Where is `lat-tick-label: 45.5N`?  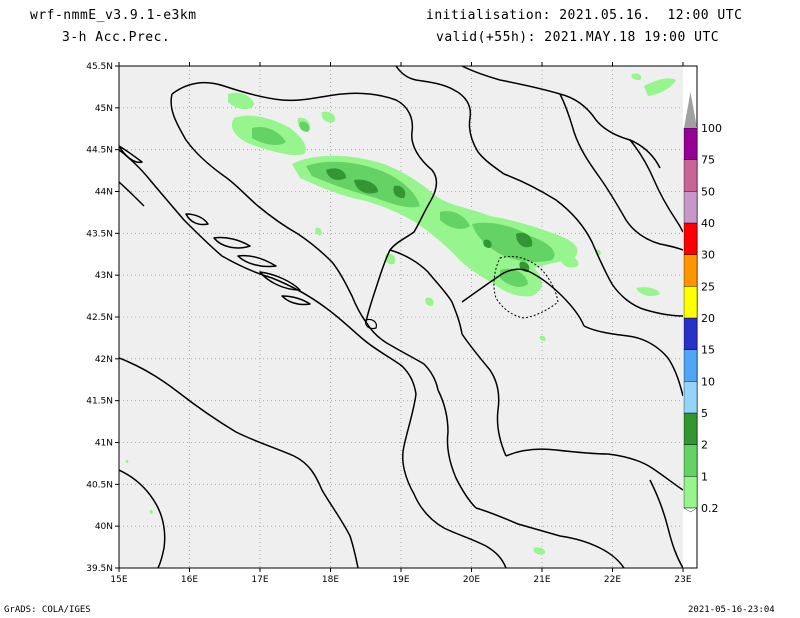
lat-tick-label: 45.5N is located at coordinates (99, 67).